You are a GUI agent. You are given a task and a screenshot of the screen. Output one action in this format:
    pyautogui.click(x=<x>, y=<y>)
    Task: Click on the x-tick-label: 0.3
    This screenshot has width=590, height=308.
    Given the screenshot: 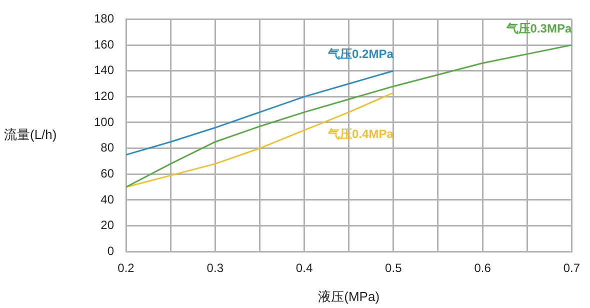 What is the action you would take?
    pyautogui.click(x=215, y=268)
    